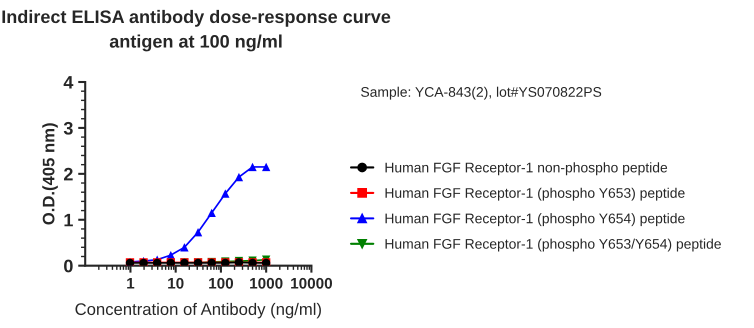 This screenshot has width=754, height=328. What do you see at coordinates (68, 220) in the screenshot?
I see `y-tick-label: 1` at bounding box center [68, 220].